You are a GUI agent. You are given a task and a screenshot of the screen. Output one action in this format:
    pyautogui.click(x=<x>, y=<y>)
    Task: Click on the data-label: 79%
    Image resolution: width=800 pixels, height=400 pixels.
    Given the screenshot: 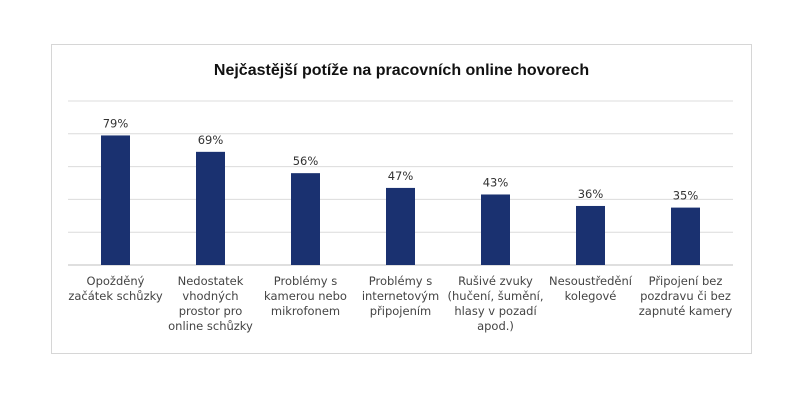 What is the action you would take?
    pyautogui.click(x=116, y=123)
    